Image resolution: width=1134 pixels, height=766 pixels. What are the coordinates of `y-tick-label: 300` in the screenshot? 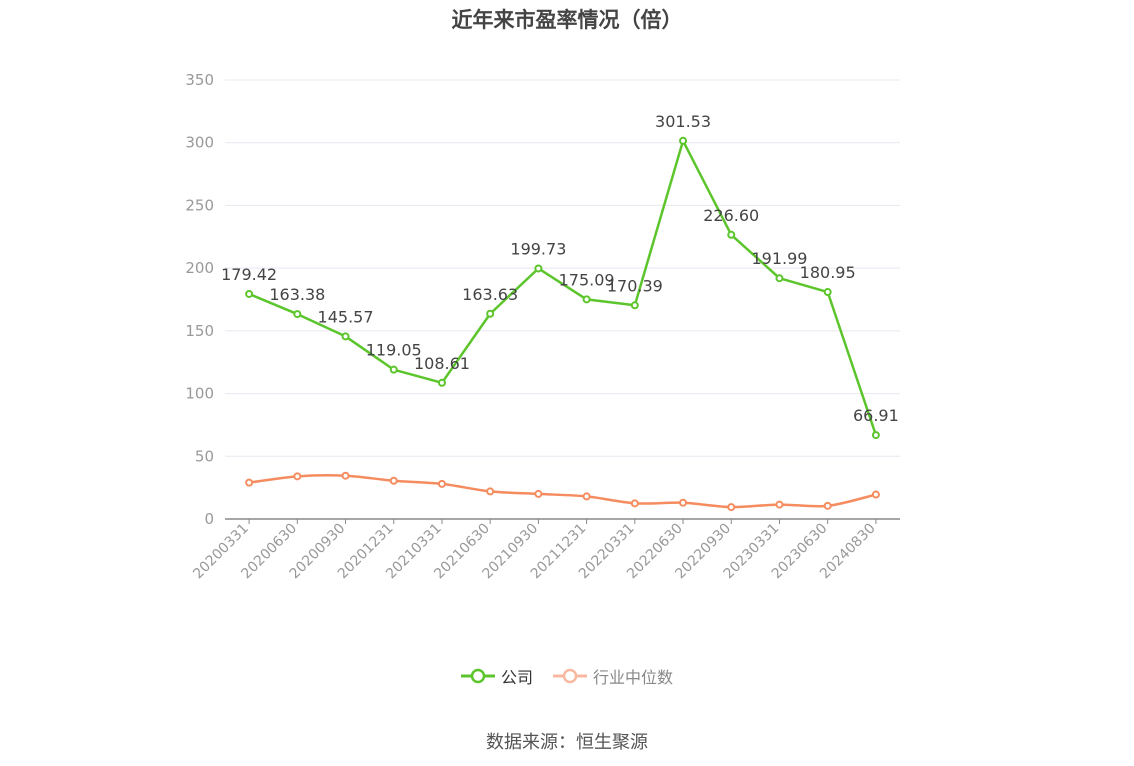 It's located at (199, 143).